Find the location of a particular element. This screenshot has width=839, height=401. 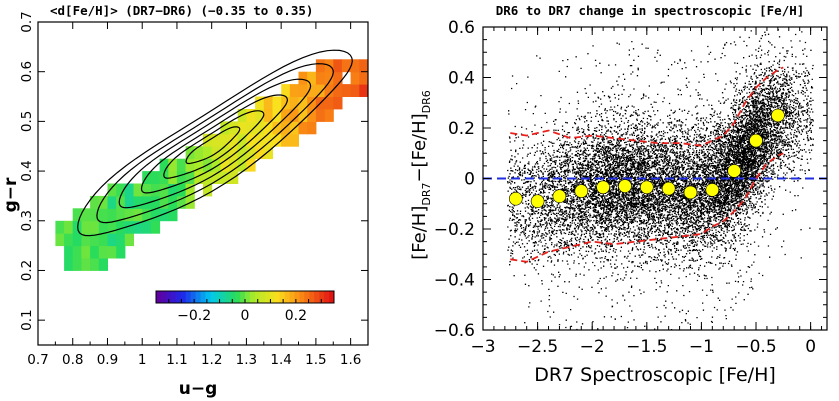

colorbar-tick-label: −0.2 is located at coordinates (194, 316).